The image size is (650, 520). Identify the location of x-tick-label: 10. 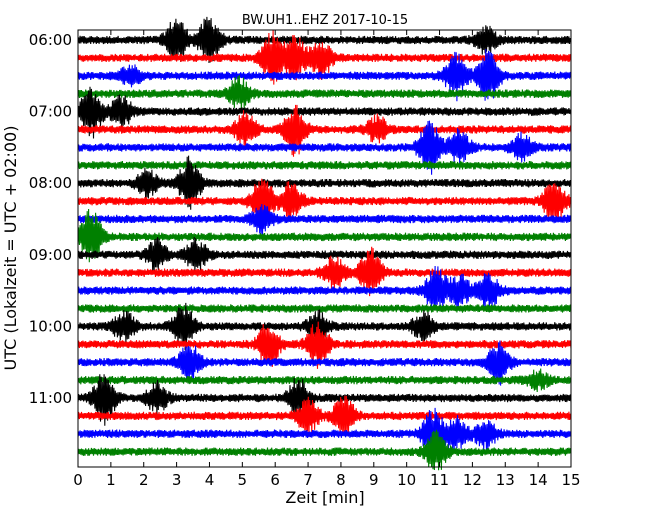
(406, 480).